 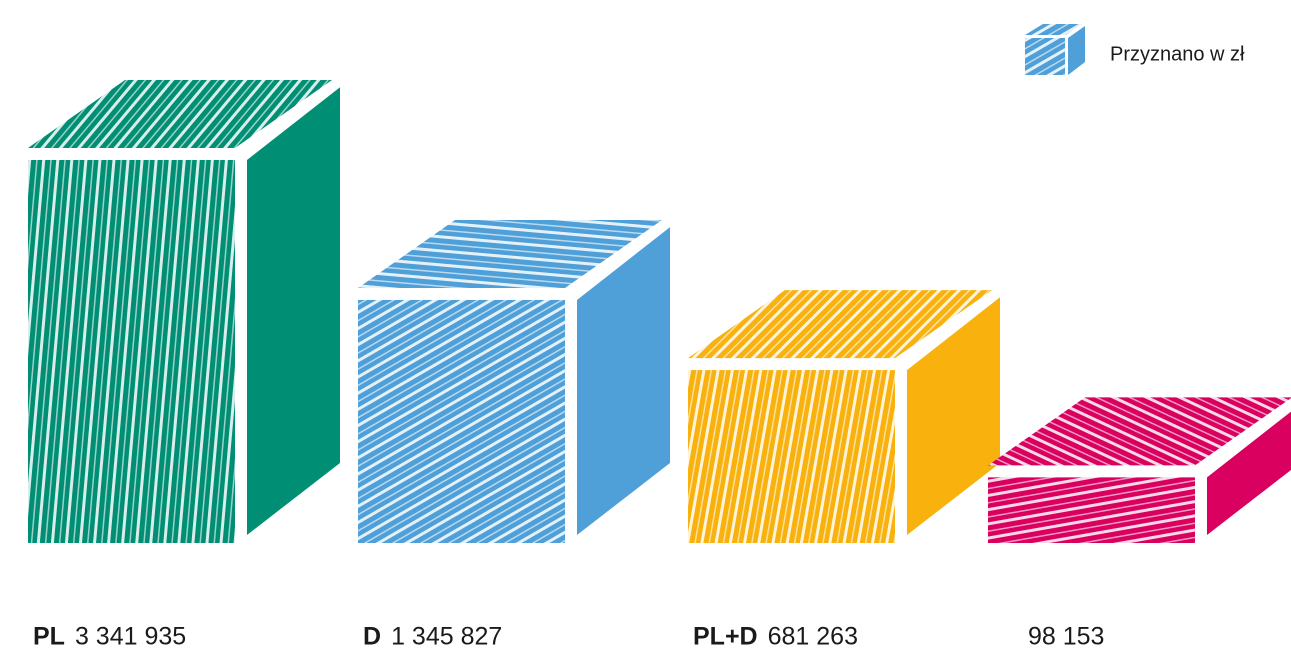 What do you see at coordinates (372, 637) in the screenshot?
I see `category-label: D` at bounding box center [372, 637].